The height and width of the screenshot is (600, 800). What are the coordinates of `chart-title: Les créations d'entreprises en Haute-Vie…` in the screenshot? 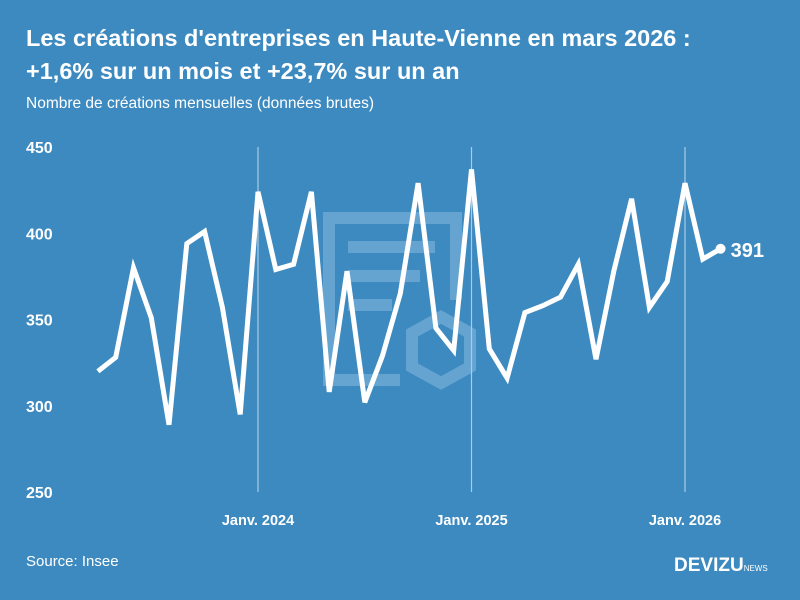 It's located at (358, 55).